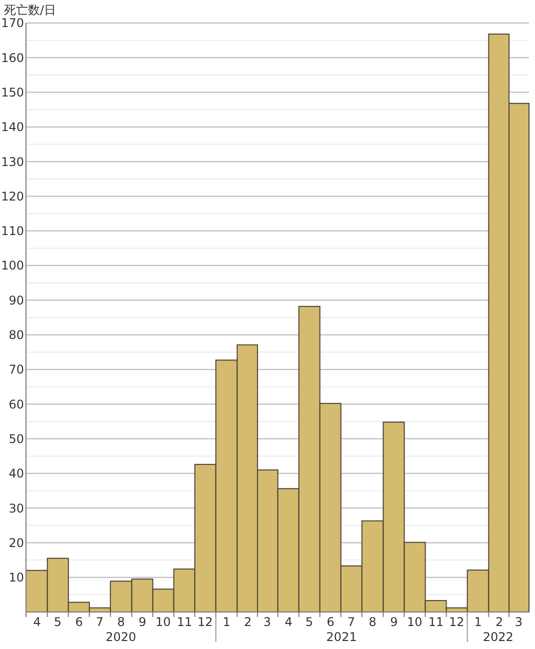 This screenshot has height=649, width=535. What do you see at coordinates (12, 161) in the screenshot?
I see `y-tick-label: 130` at bounding box center [12, 161].